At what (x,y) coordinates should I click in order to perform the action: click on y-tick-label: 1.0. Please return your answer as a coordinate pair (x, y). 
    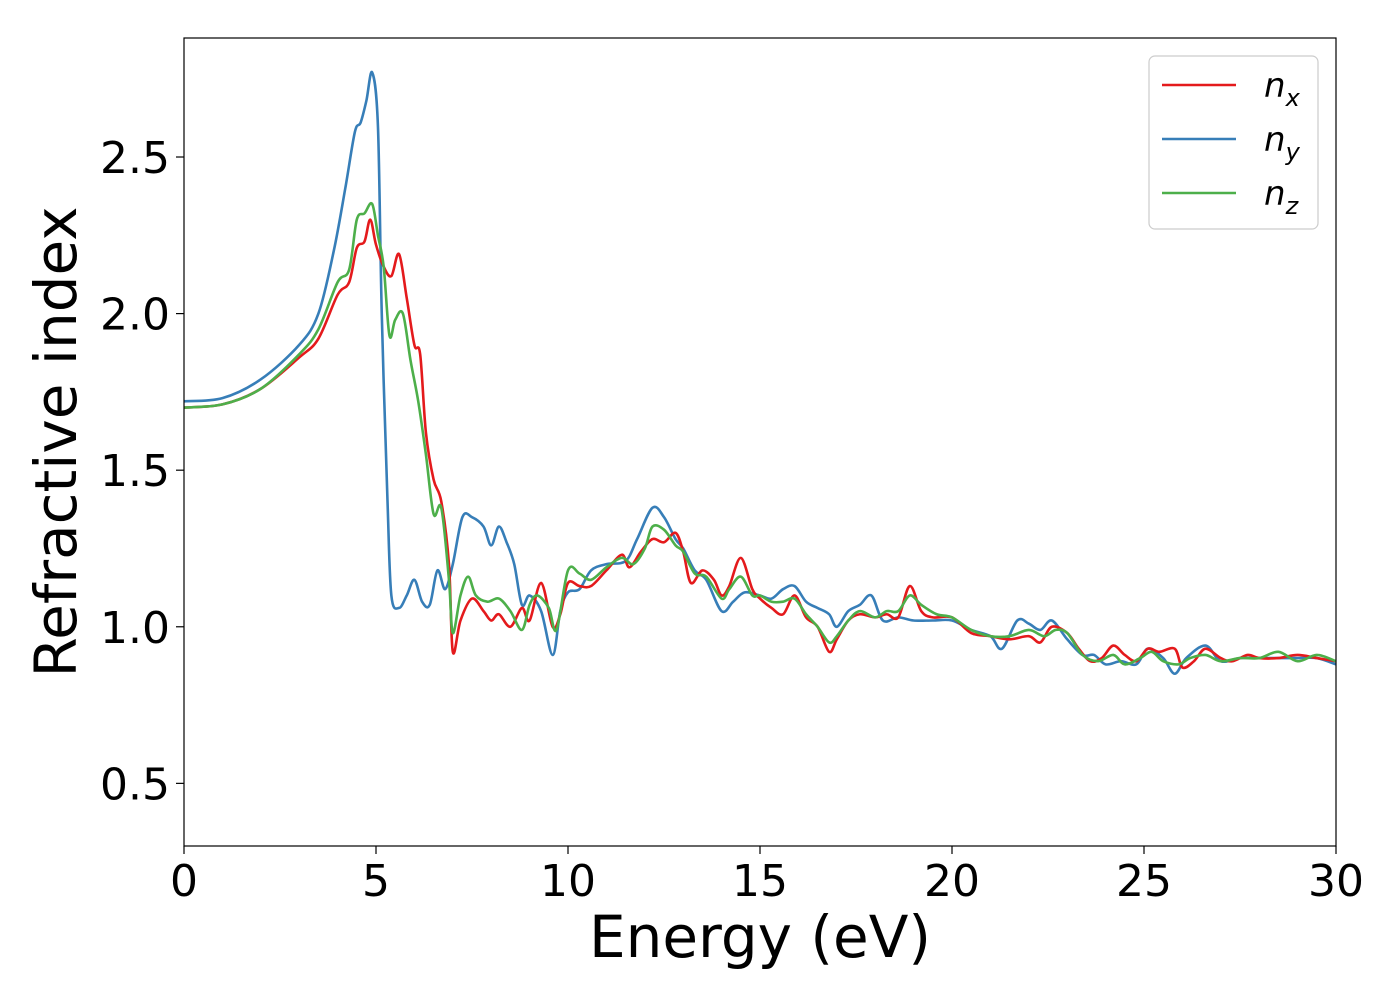
    Looking at the image, I should click on (135, 628).